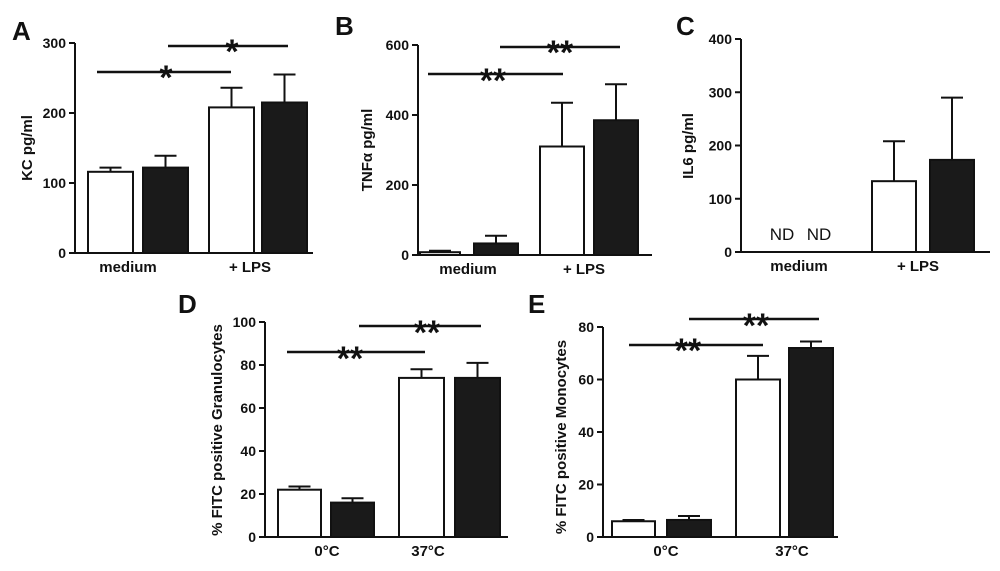 Image resolution: width=1000 pixels, height=571 pixels. Describe the element at coordinates (27, 148) in the screenshot. I see `y-axis-label: KC pg/ml` at that location.